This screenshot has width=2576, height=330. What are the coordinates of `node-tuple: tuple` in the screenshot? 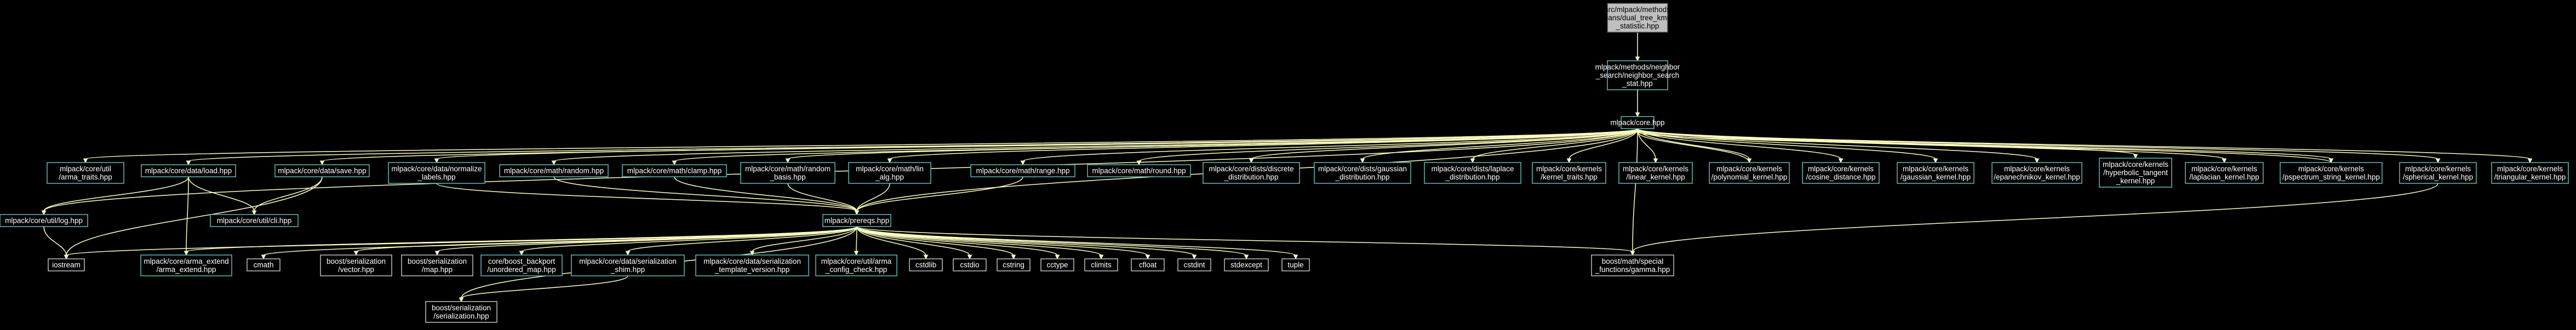 It's located at (1295, 264).